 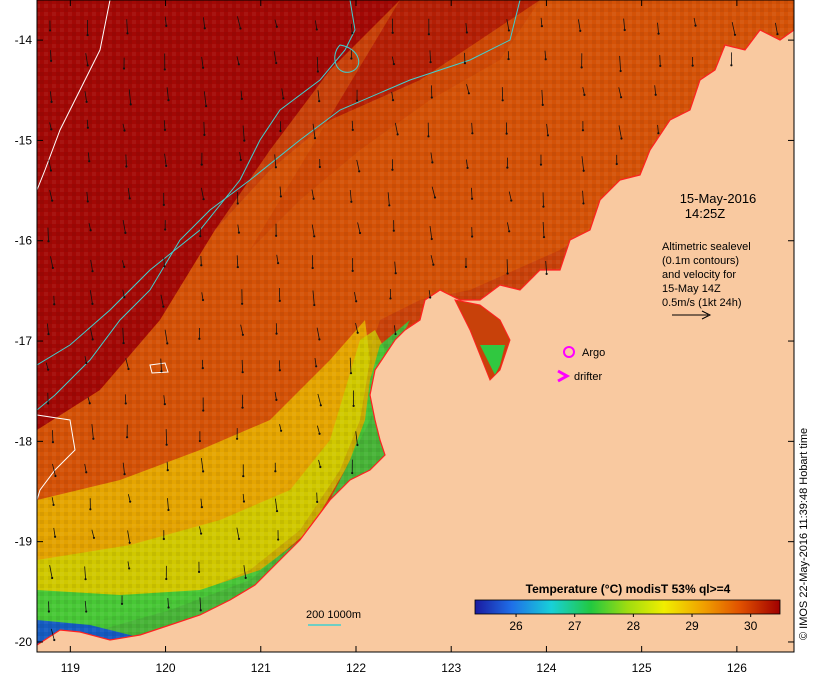 What do you see at coordinates (706, 315) in the screenshot?
I see `scale-arrowhead-icon` at bounding box center [706, 315].